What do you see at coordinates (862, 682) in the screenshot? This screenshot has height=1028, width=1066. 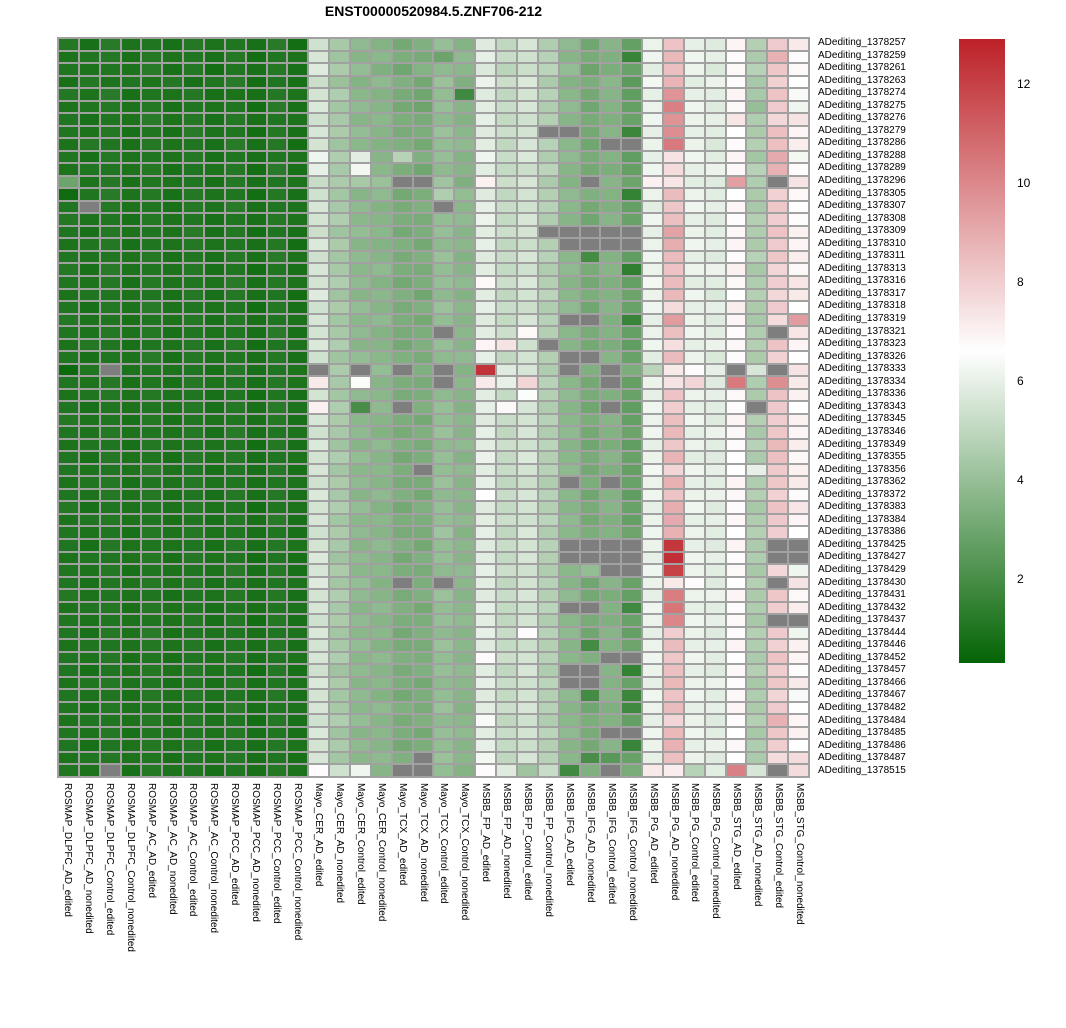 I see `row-label: ADediting_1378466` at bounding box center [862, 682].